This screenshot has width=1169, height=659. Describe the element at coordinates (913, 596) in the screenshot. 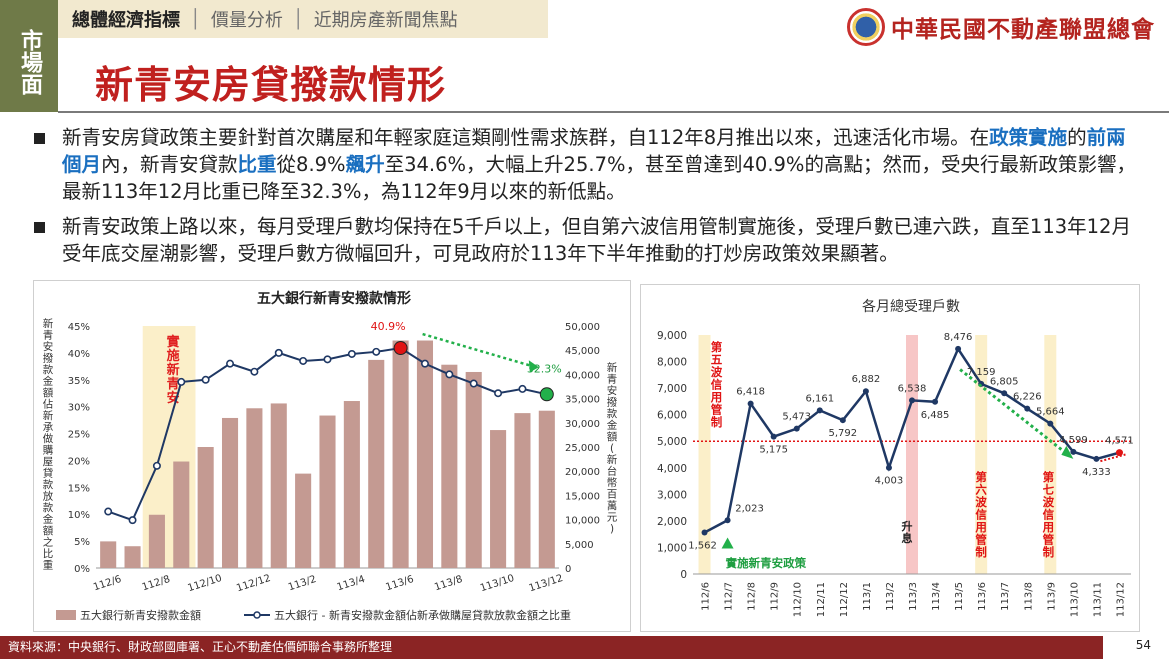

I see `x-tick-label: 113/3` at that location.